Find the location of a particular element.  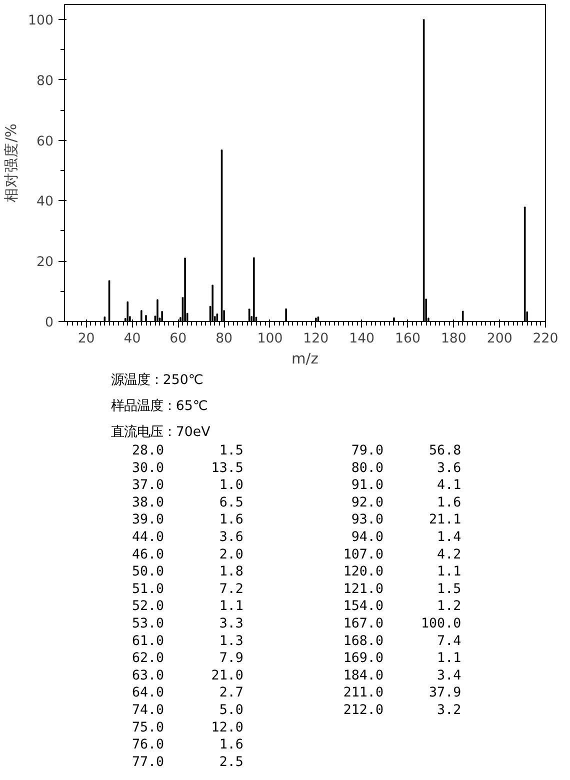

text: 样品温度：65℃ is located at coordinates (159, 406).